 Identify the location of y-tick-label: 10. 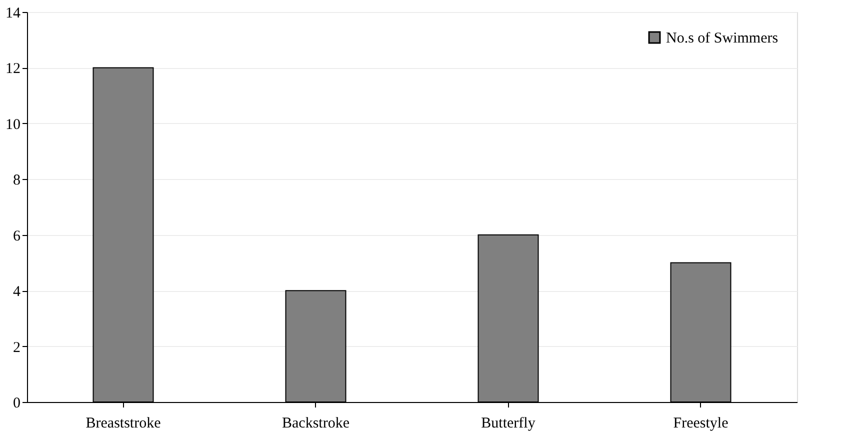
(13, 124).